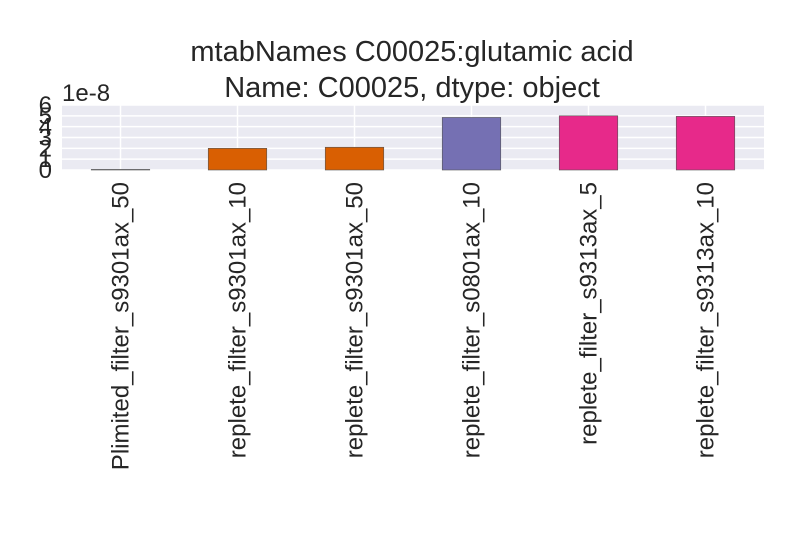  I want to click on x-tick-label: replete_filter_s9301ax_50, so click(355, 320).